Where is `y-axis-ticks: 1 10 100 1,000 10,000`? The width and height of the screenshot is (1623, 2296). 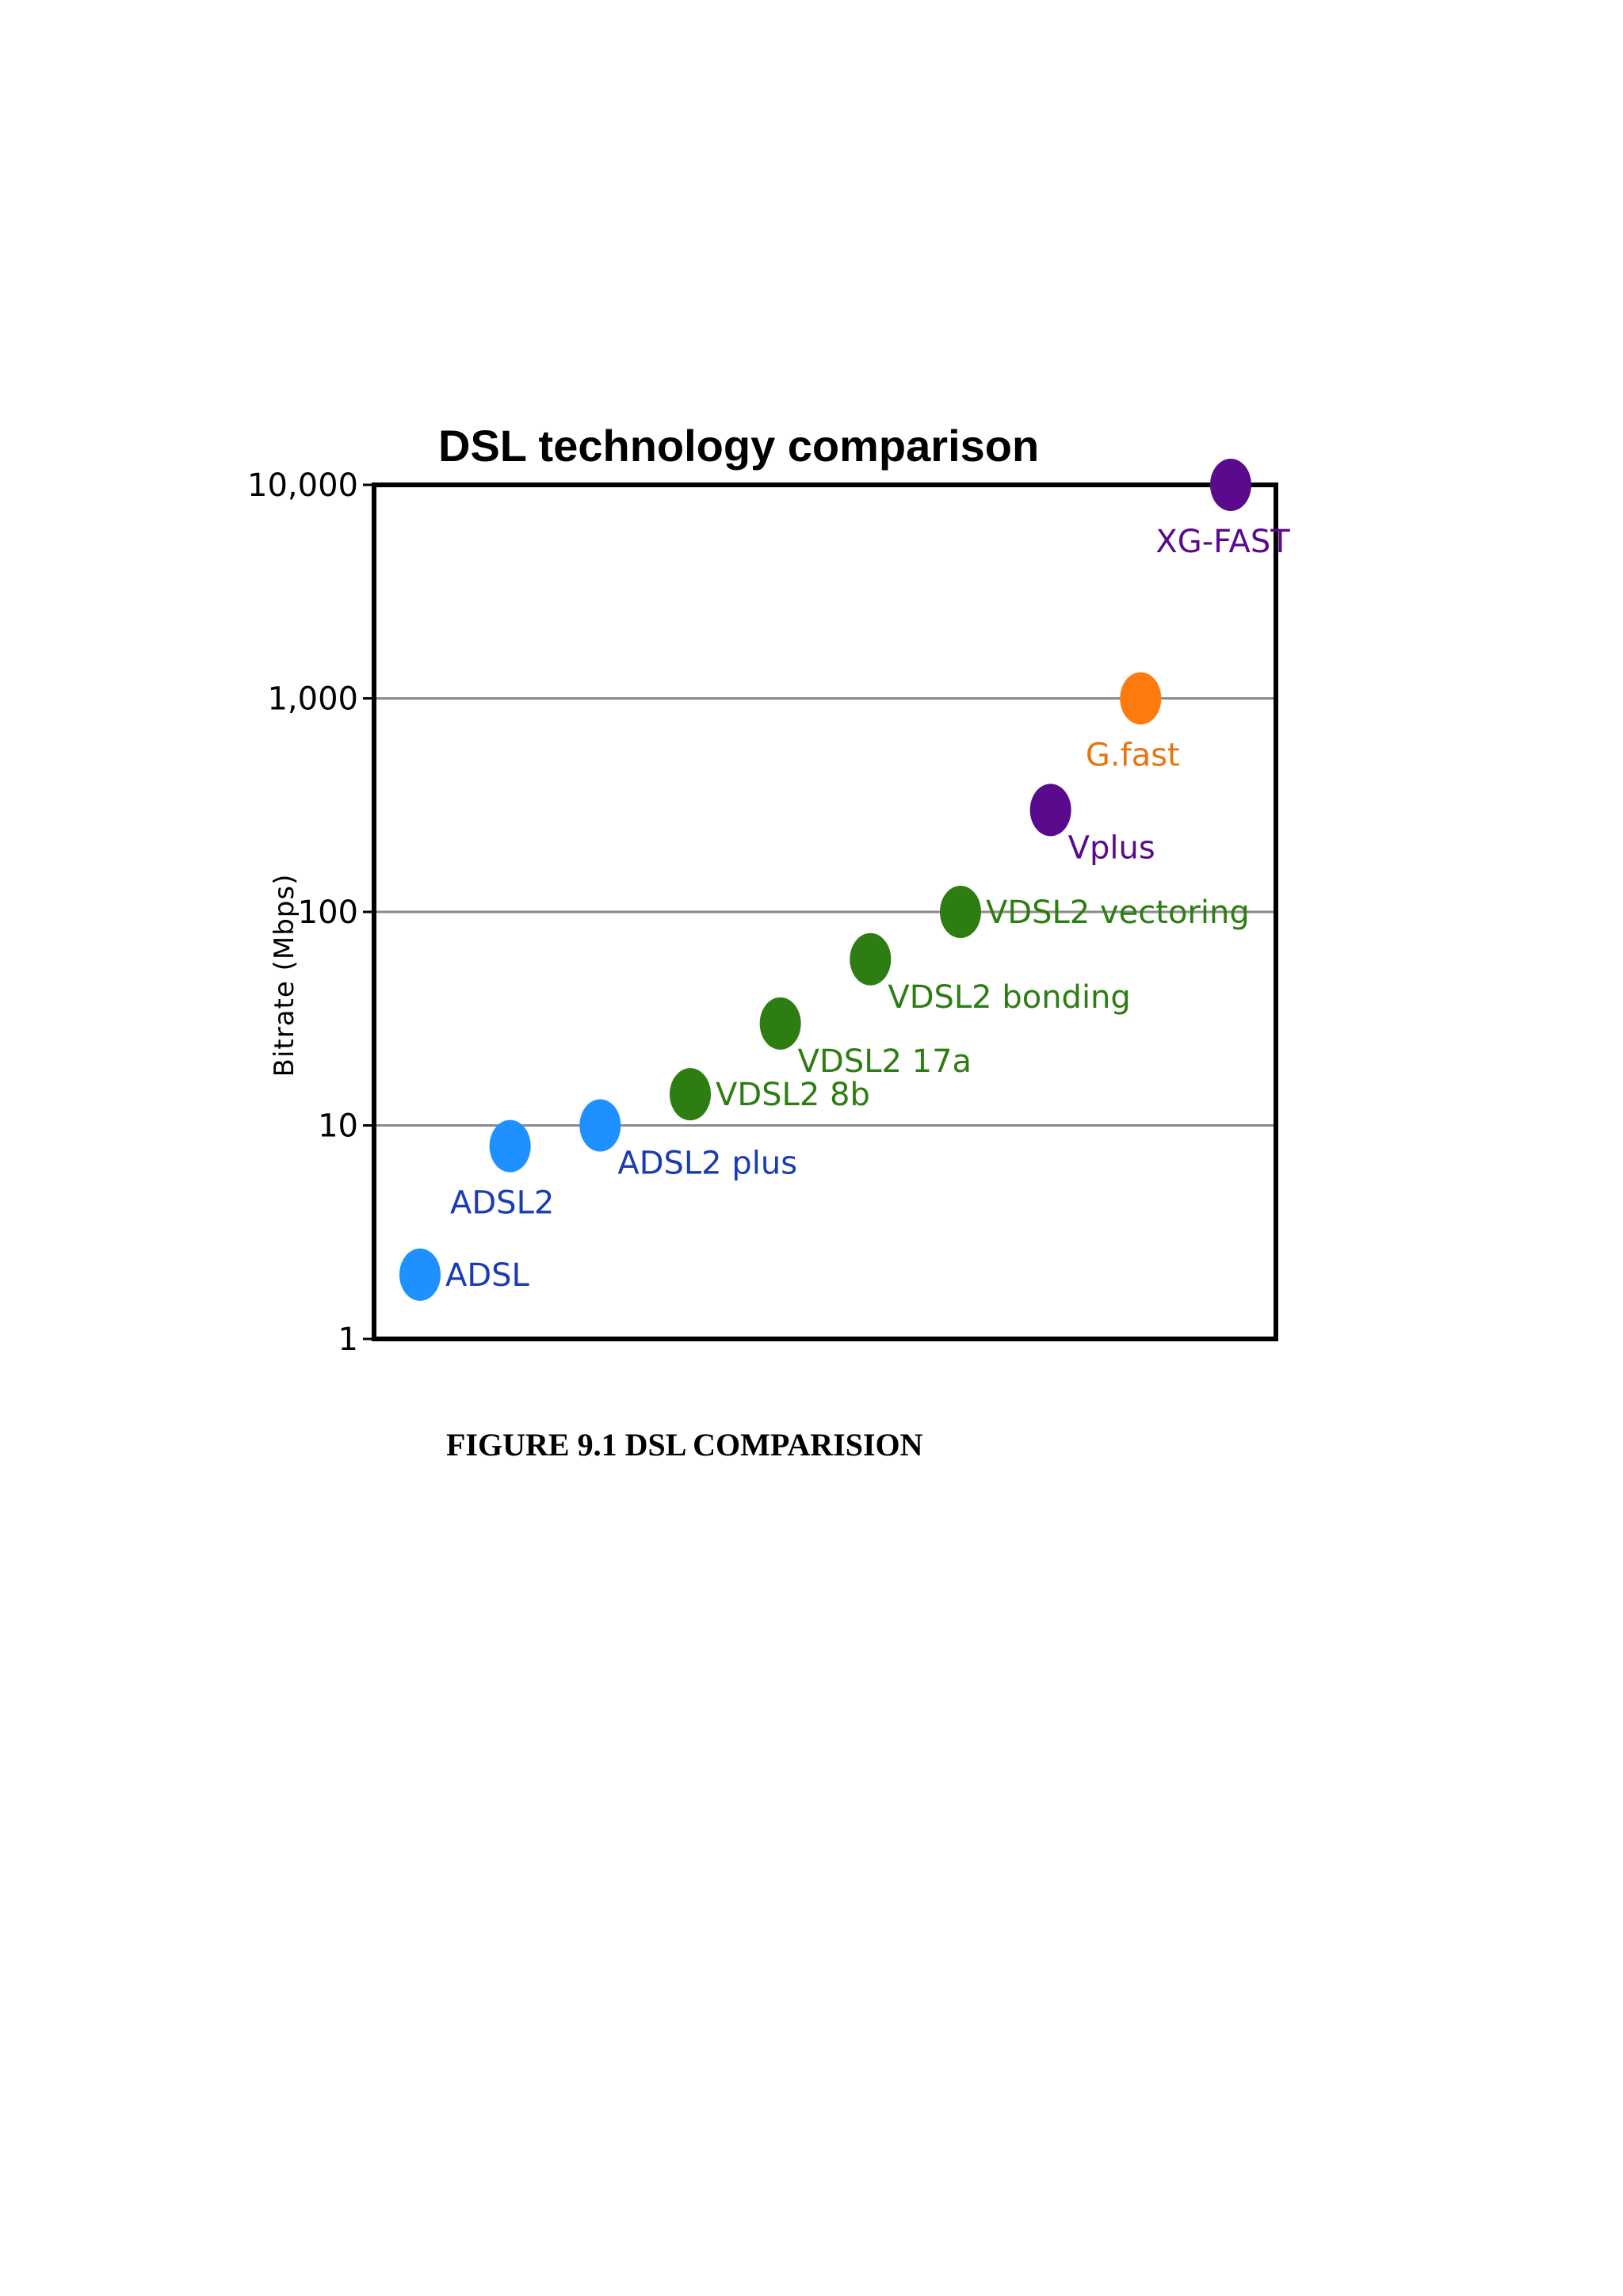 y-axis-ticks: 1 10 100 1,000 10,000 is located at coordinates (310, 912).